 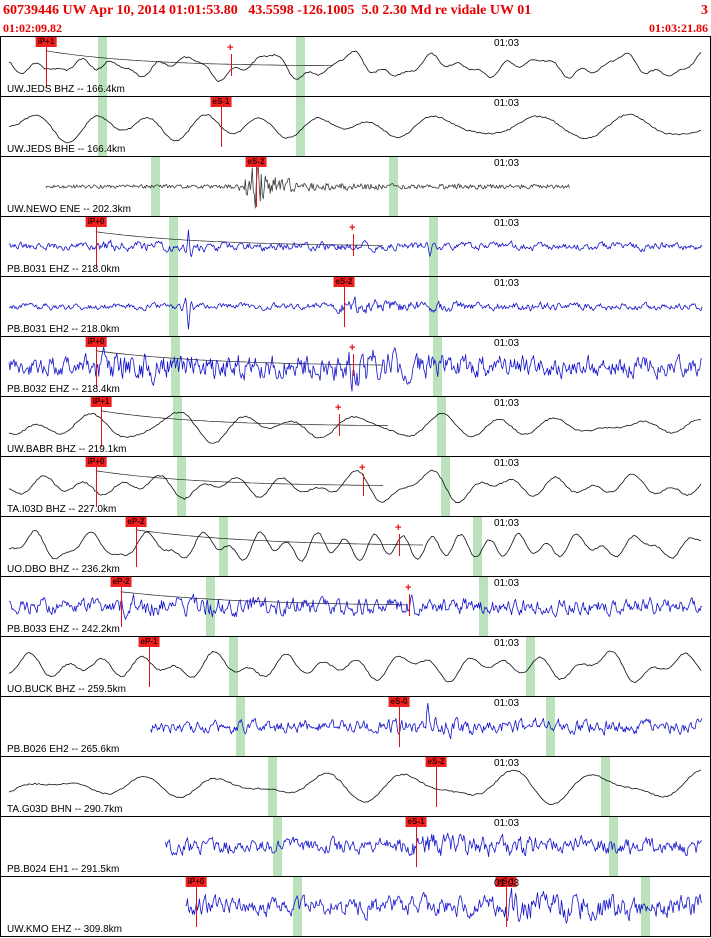 I want to click on pick-label: eP-2, so click(x=136, y=522).